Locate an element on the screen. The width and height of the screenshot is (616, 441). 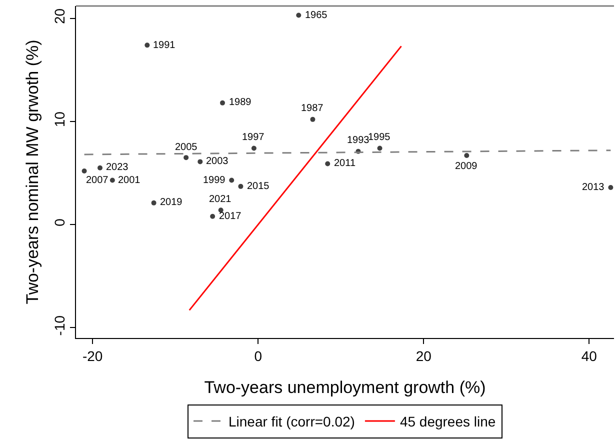
x-tick-label: 40 is located at coordinates (589, 356).